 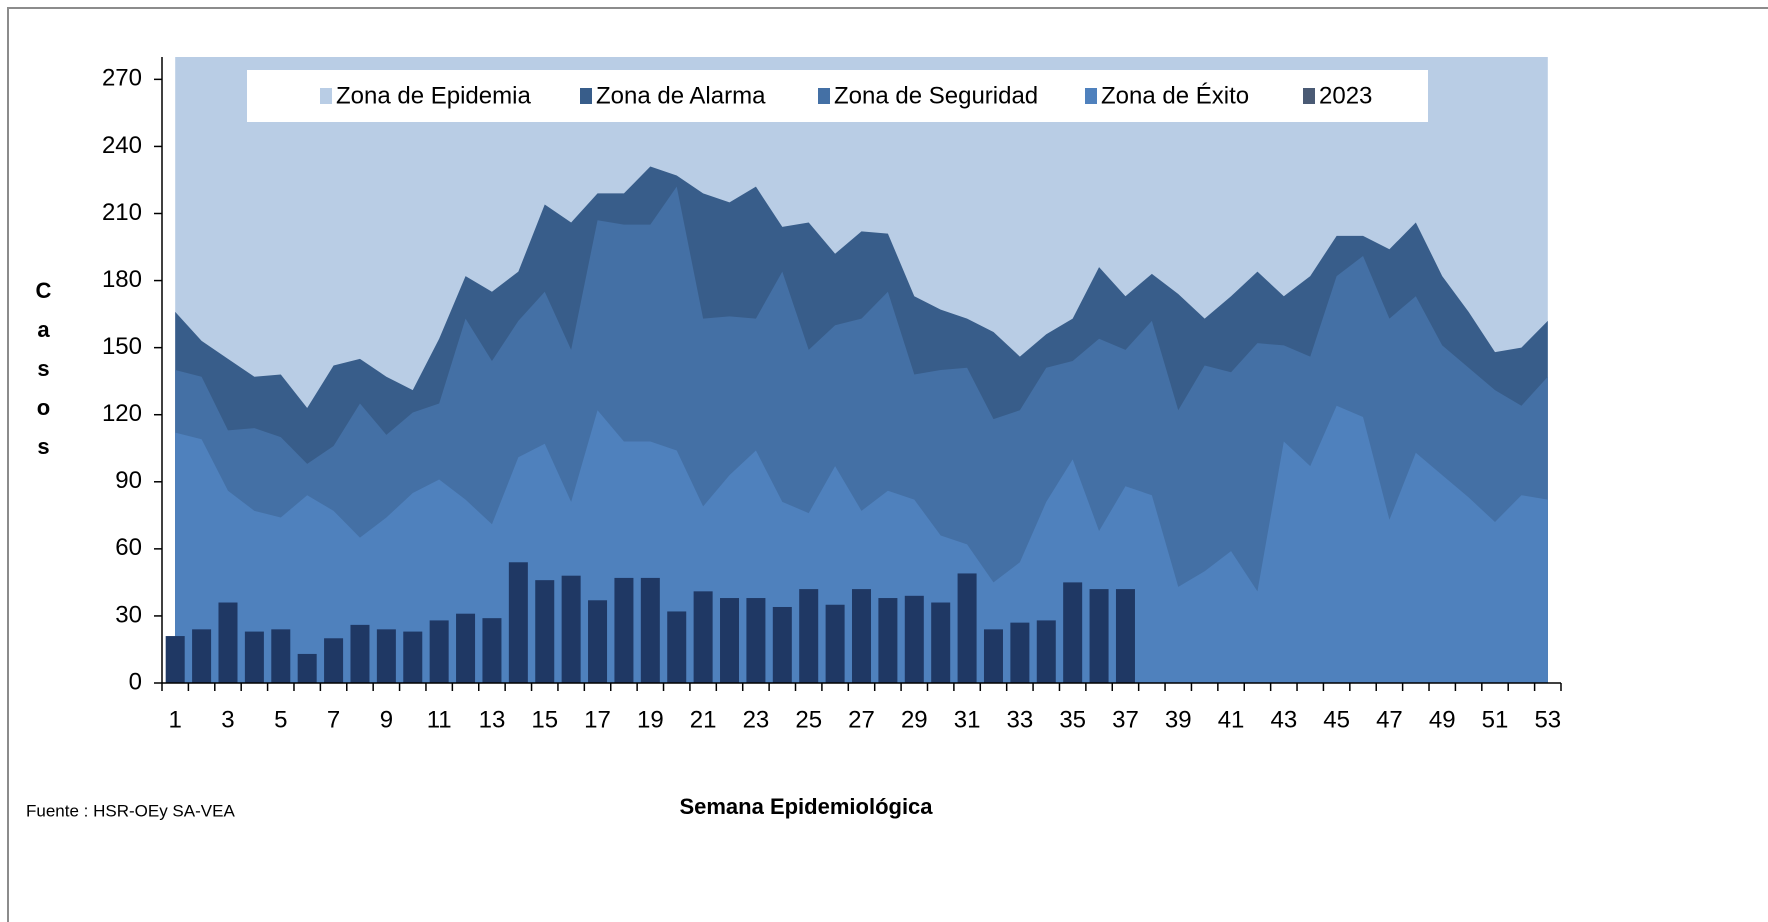 I want to click on source-note: Fuente : HSR-OEy SA-VEA, so click(x=130, y=810).